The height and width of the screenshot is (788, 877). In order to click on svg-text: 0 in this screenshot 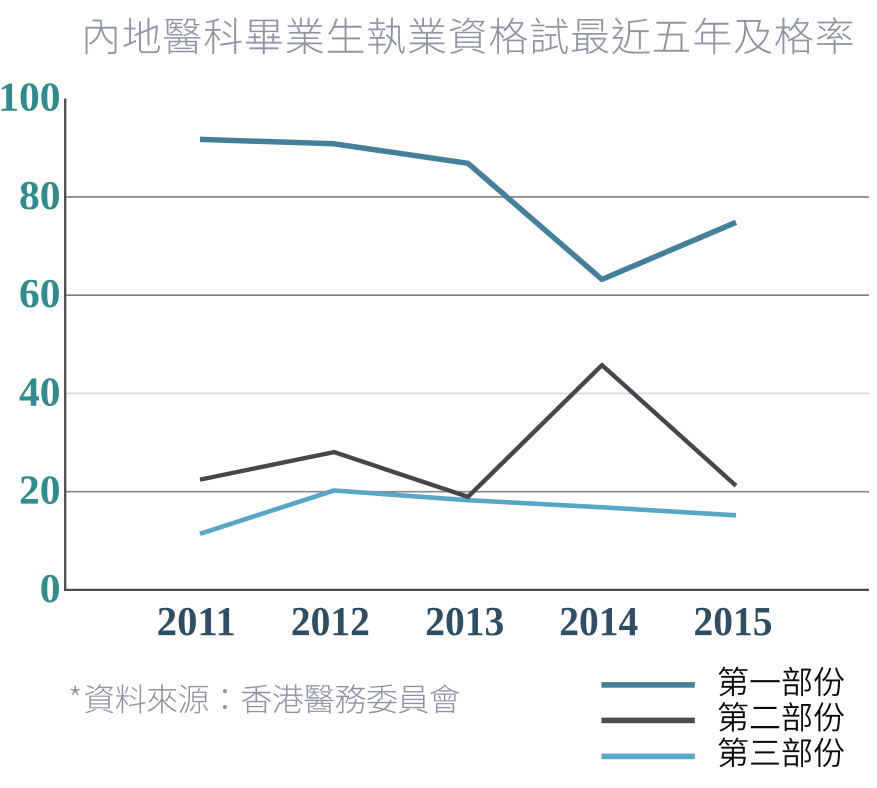, I will do `click(50, 588)`.